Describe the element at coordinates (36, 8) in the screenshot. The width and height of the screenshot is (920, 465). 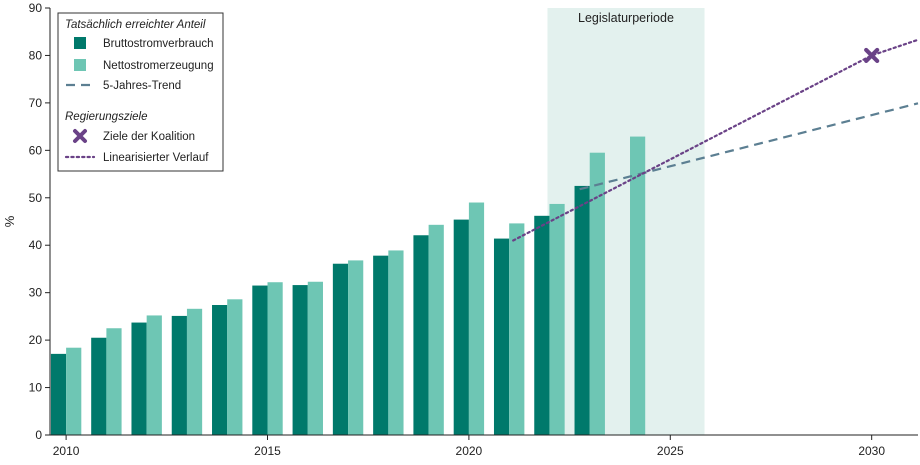
I see `y-tick-label-90: 90` at that location.